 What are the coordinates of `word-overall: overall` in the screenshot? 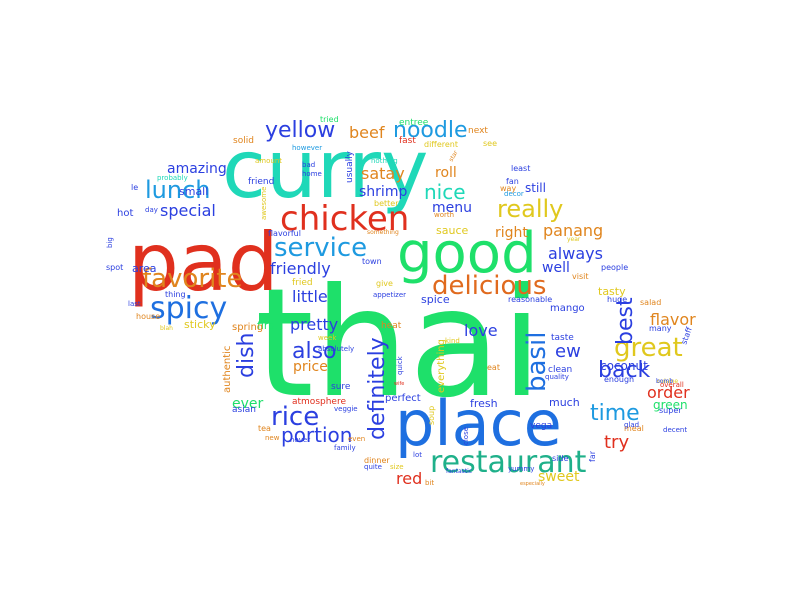 It's located at (672, 385).